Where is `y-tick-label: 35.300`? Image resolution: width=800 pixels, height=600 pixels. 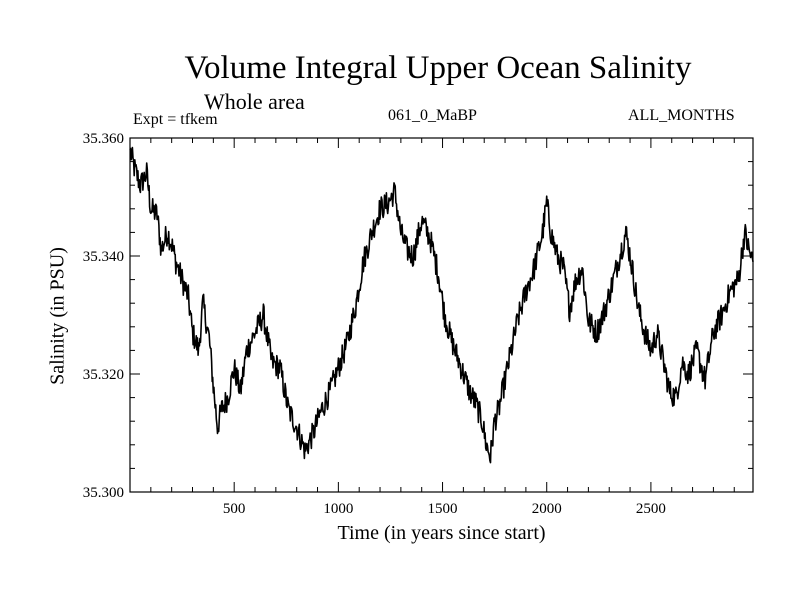 y-tick-label: 35.300 is located at coordinates (103, 493).